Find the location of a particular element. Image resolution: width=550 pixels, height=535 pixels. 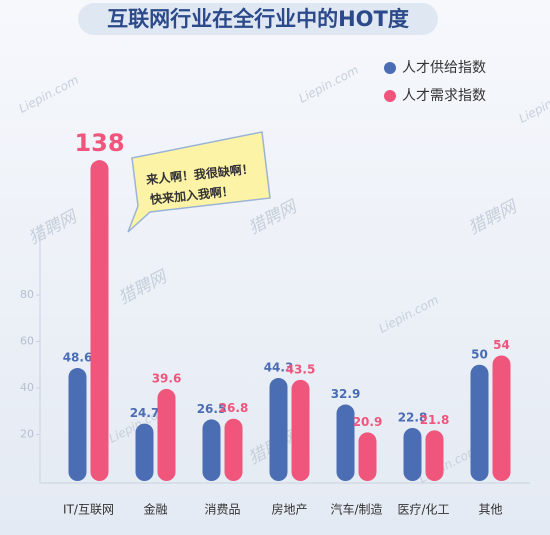

value-label: 50 is located at coordinates (479, 354).